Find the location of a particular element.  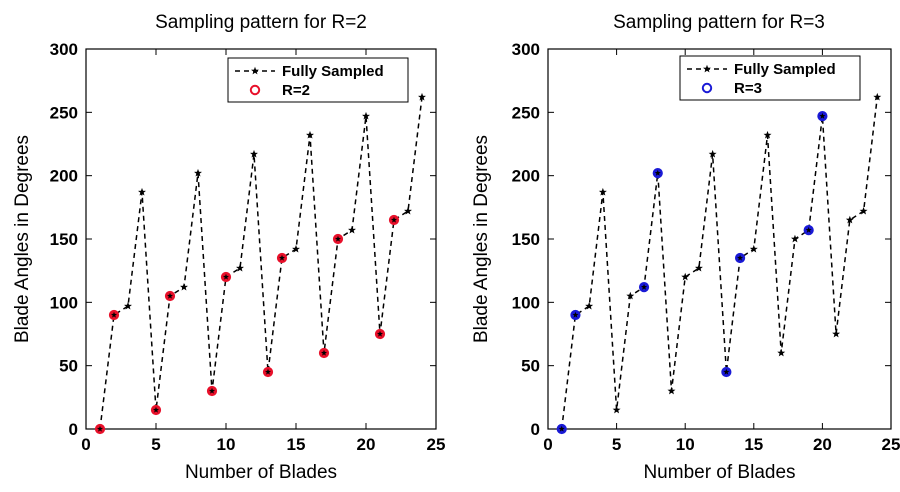

legend-label-sampled: R=2 is located at coordinates (296, 90).